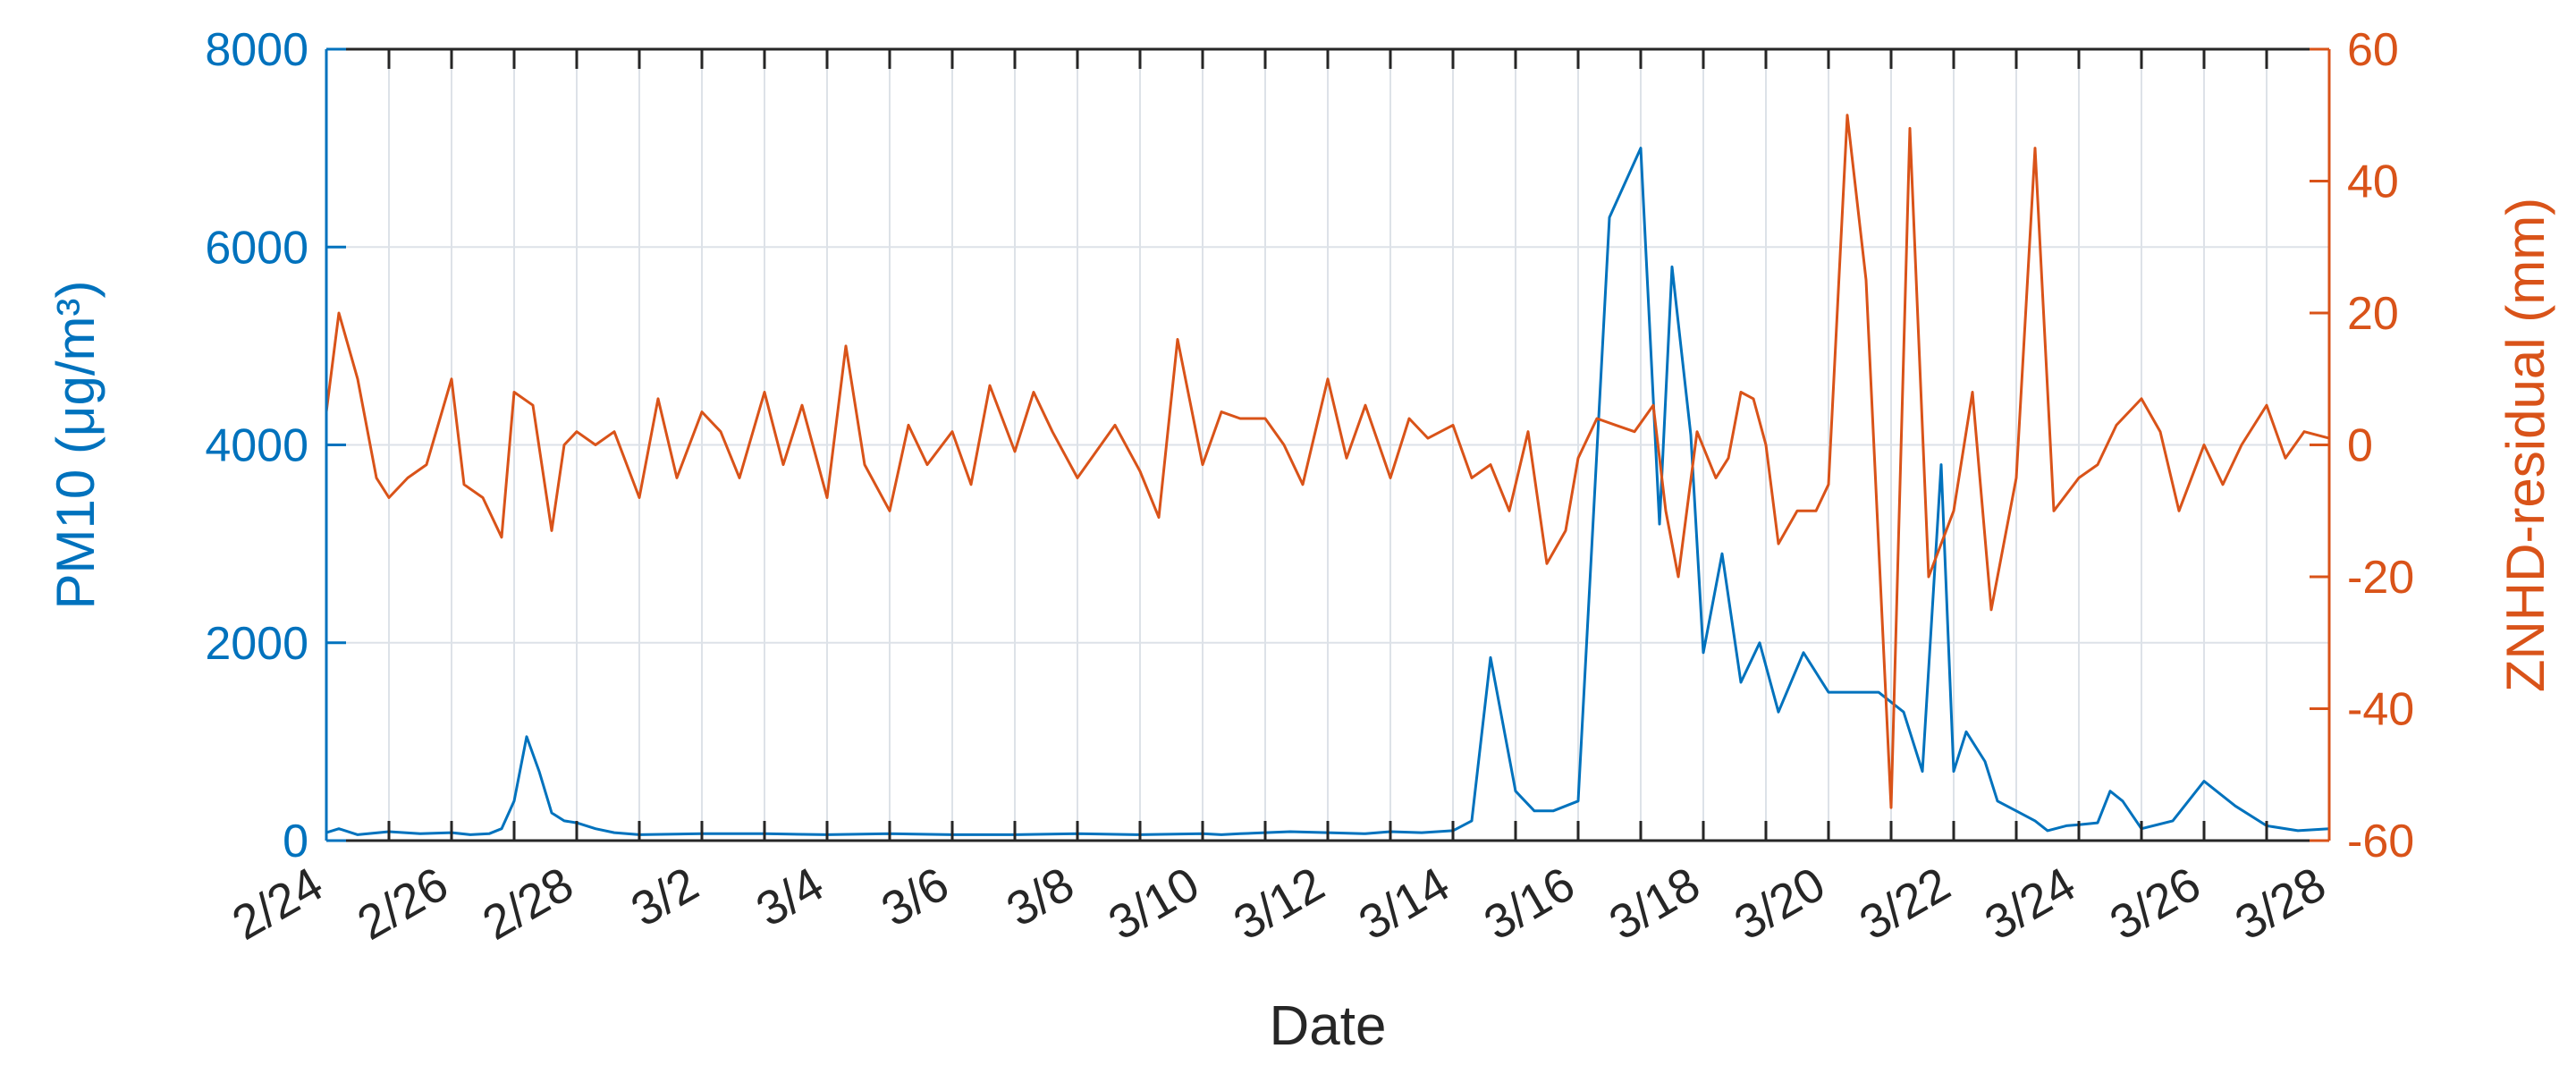 This screenshot has height=1074, width=2576. Describe the element at coordinates (256, 644) in the screenshot. I see `y-left-tick-label: 2000` at that location.